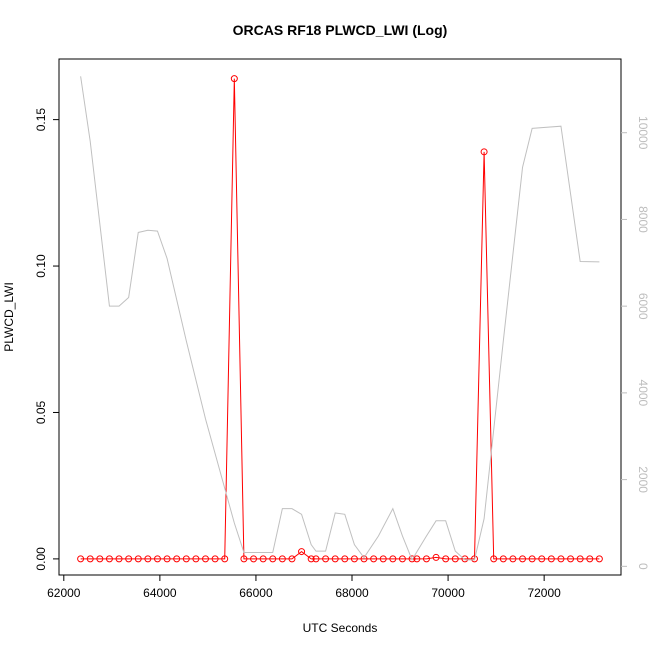 The height and width of the screenshot is (650, 650). I want to click on y-right-tick-label: 4000, so click(643, 393).